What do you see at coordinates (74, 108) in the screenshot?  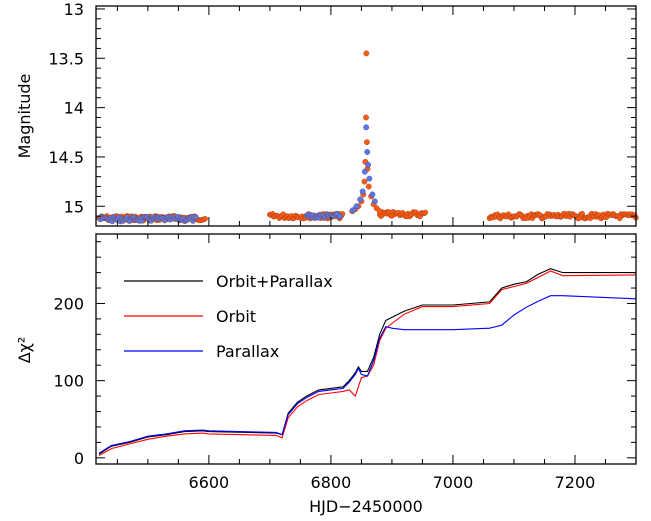 I see `magnitude-tick-label: 14` at bounding box center [74, 108].